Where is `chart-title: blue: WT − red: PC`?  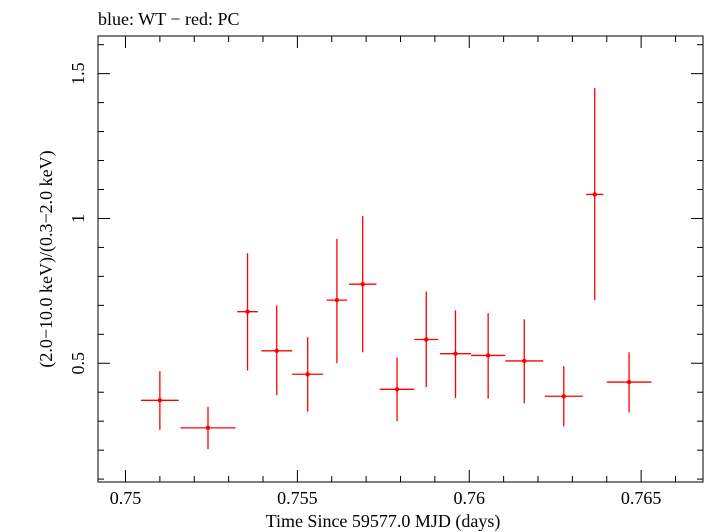
chart-title: blue: WT − red: PC is located at coordinates (168, 19).